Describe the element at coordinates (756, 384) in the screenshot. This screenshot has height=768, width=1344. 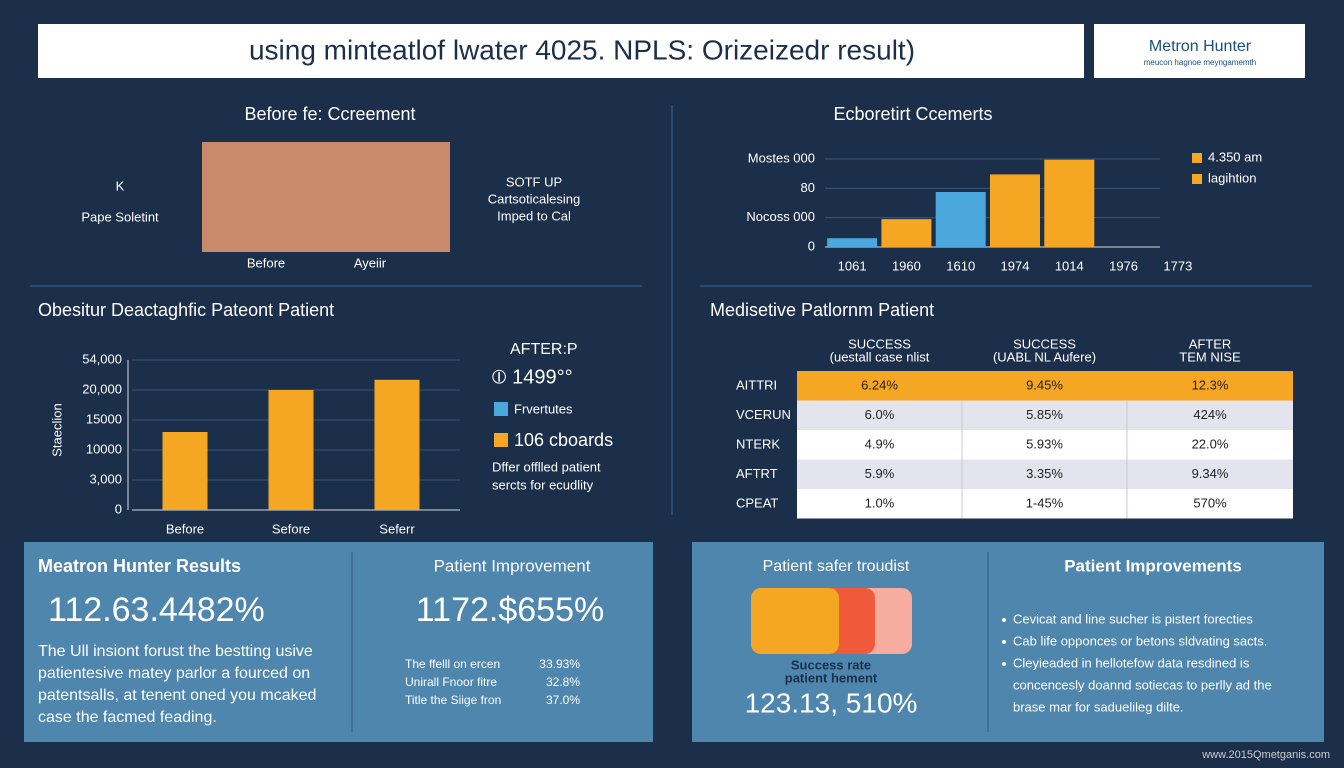
I see `row-label: AITTRI` at that location.